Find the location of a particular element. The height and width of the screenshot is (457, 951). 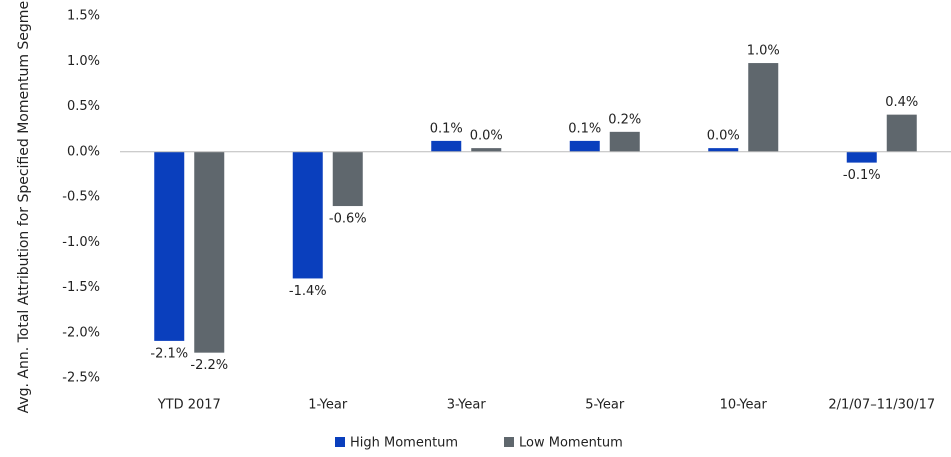

y-tick-label: -0.5% is located at coordinates (81, 197).